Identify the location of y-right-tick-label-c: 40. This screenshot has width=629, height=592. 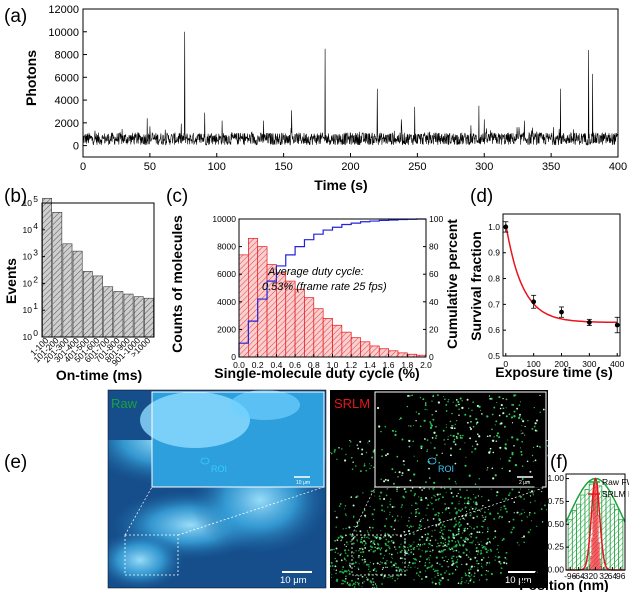
(434, 302).